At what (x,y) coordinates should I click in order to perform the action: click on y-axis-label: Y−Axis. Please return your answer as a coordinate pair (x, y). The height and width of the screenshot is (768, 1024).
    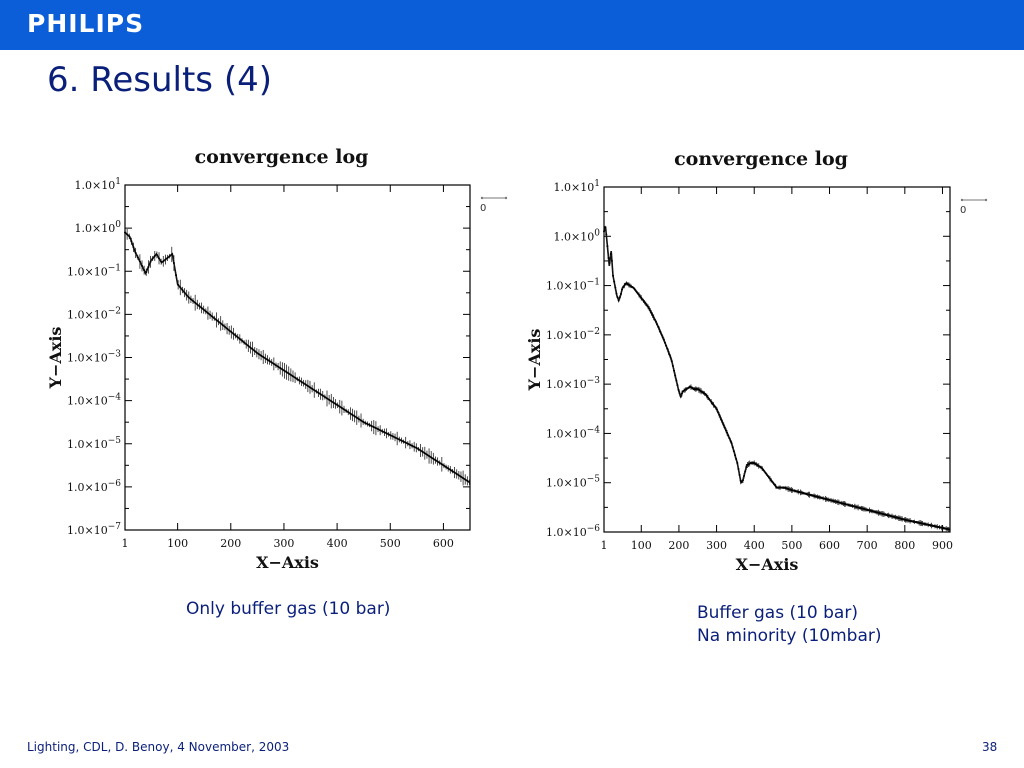
    Looking at the image, I should click on (534, 360).